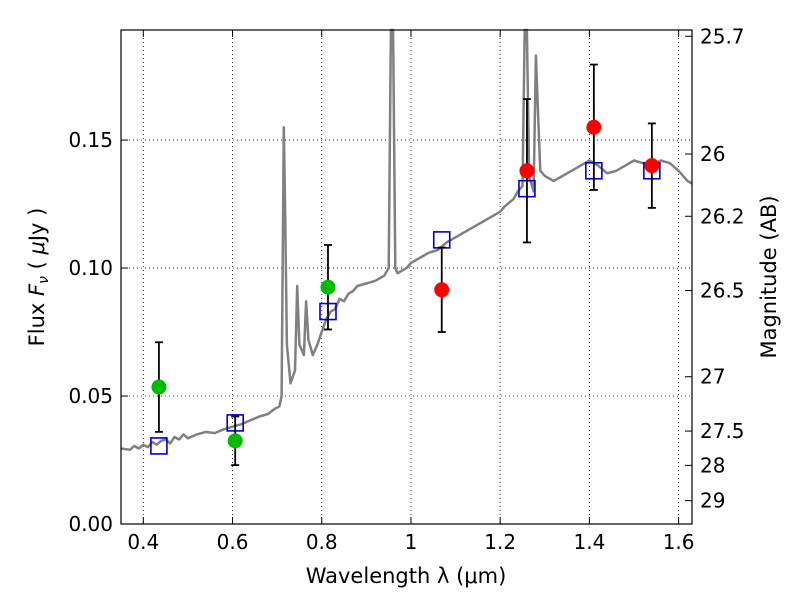 This screenshot has width=800, height=600. I want to click on magnitude-tick-label: 27, so click(712, 377).